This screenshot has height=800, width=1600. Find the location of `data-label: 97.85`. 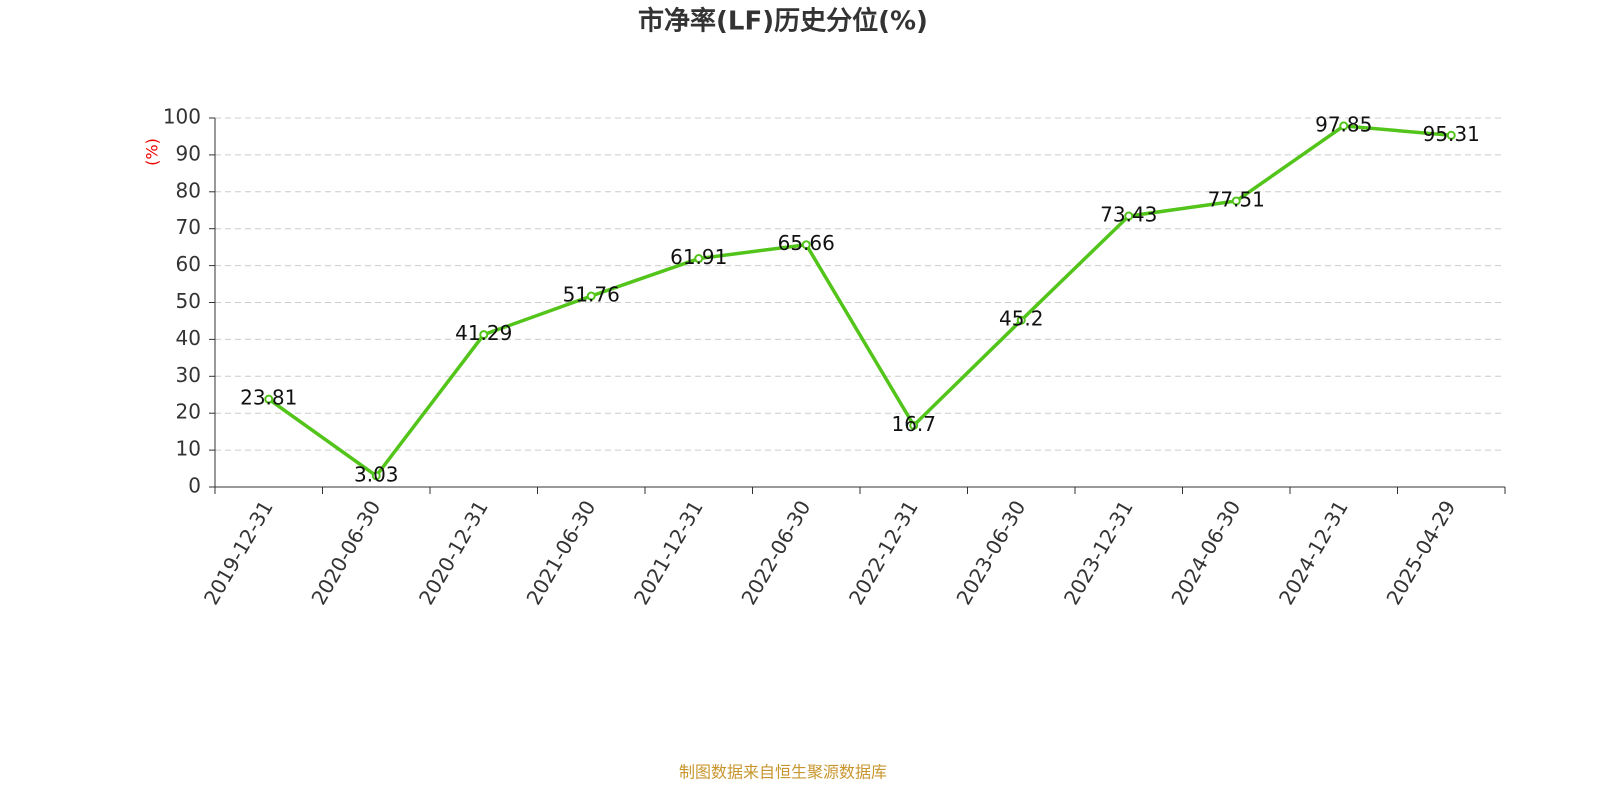

data-label: 97.85 is located at coordinates (1343, 124).